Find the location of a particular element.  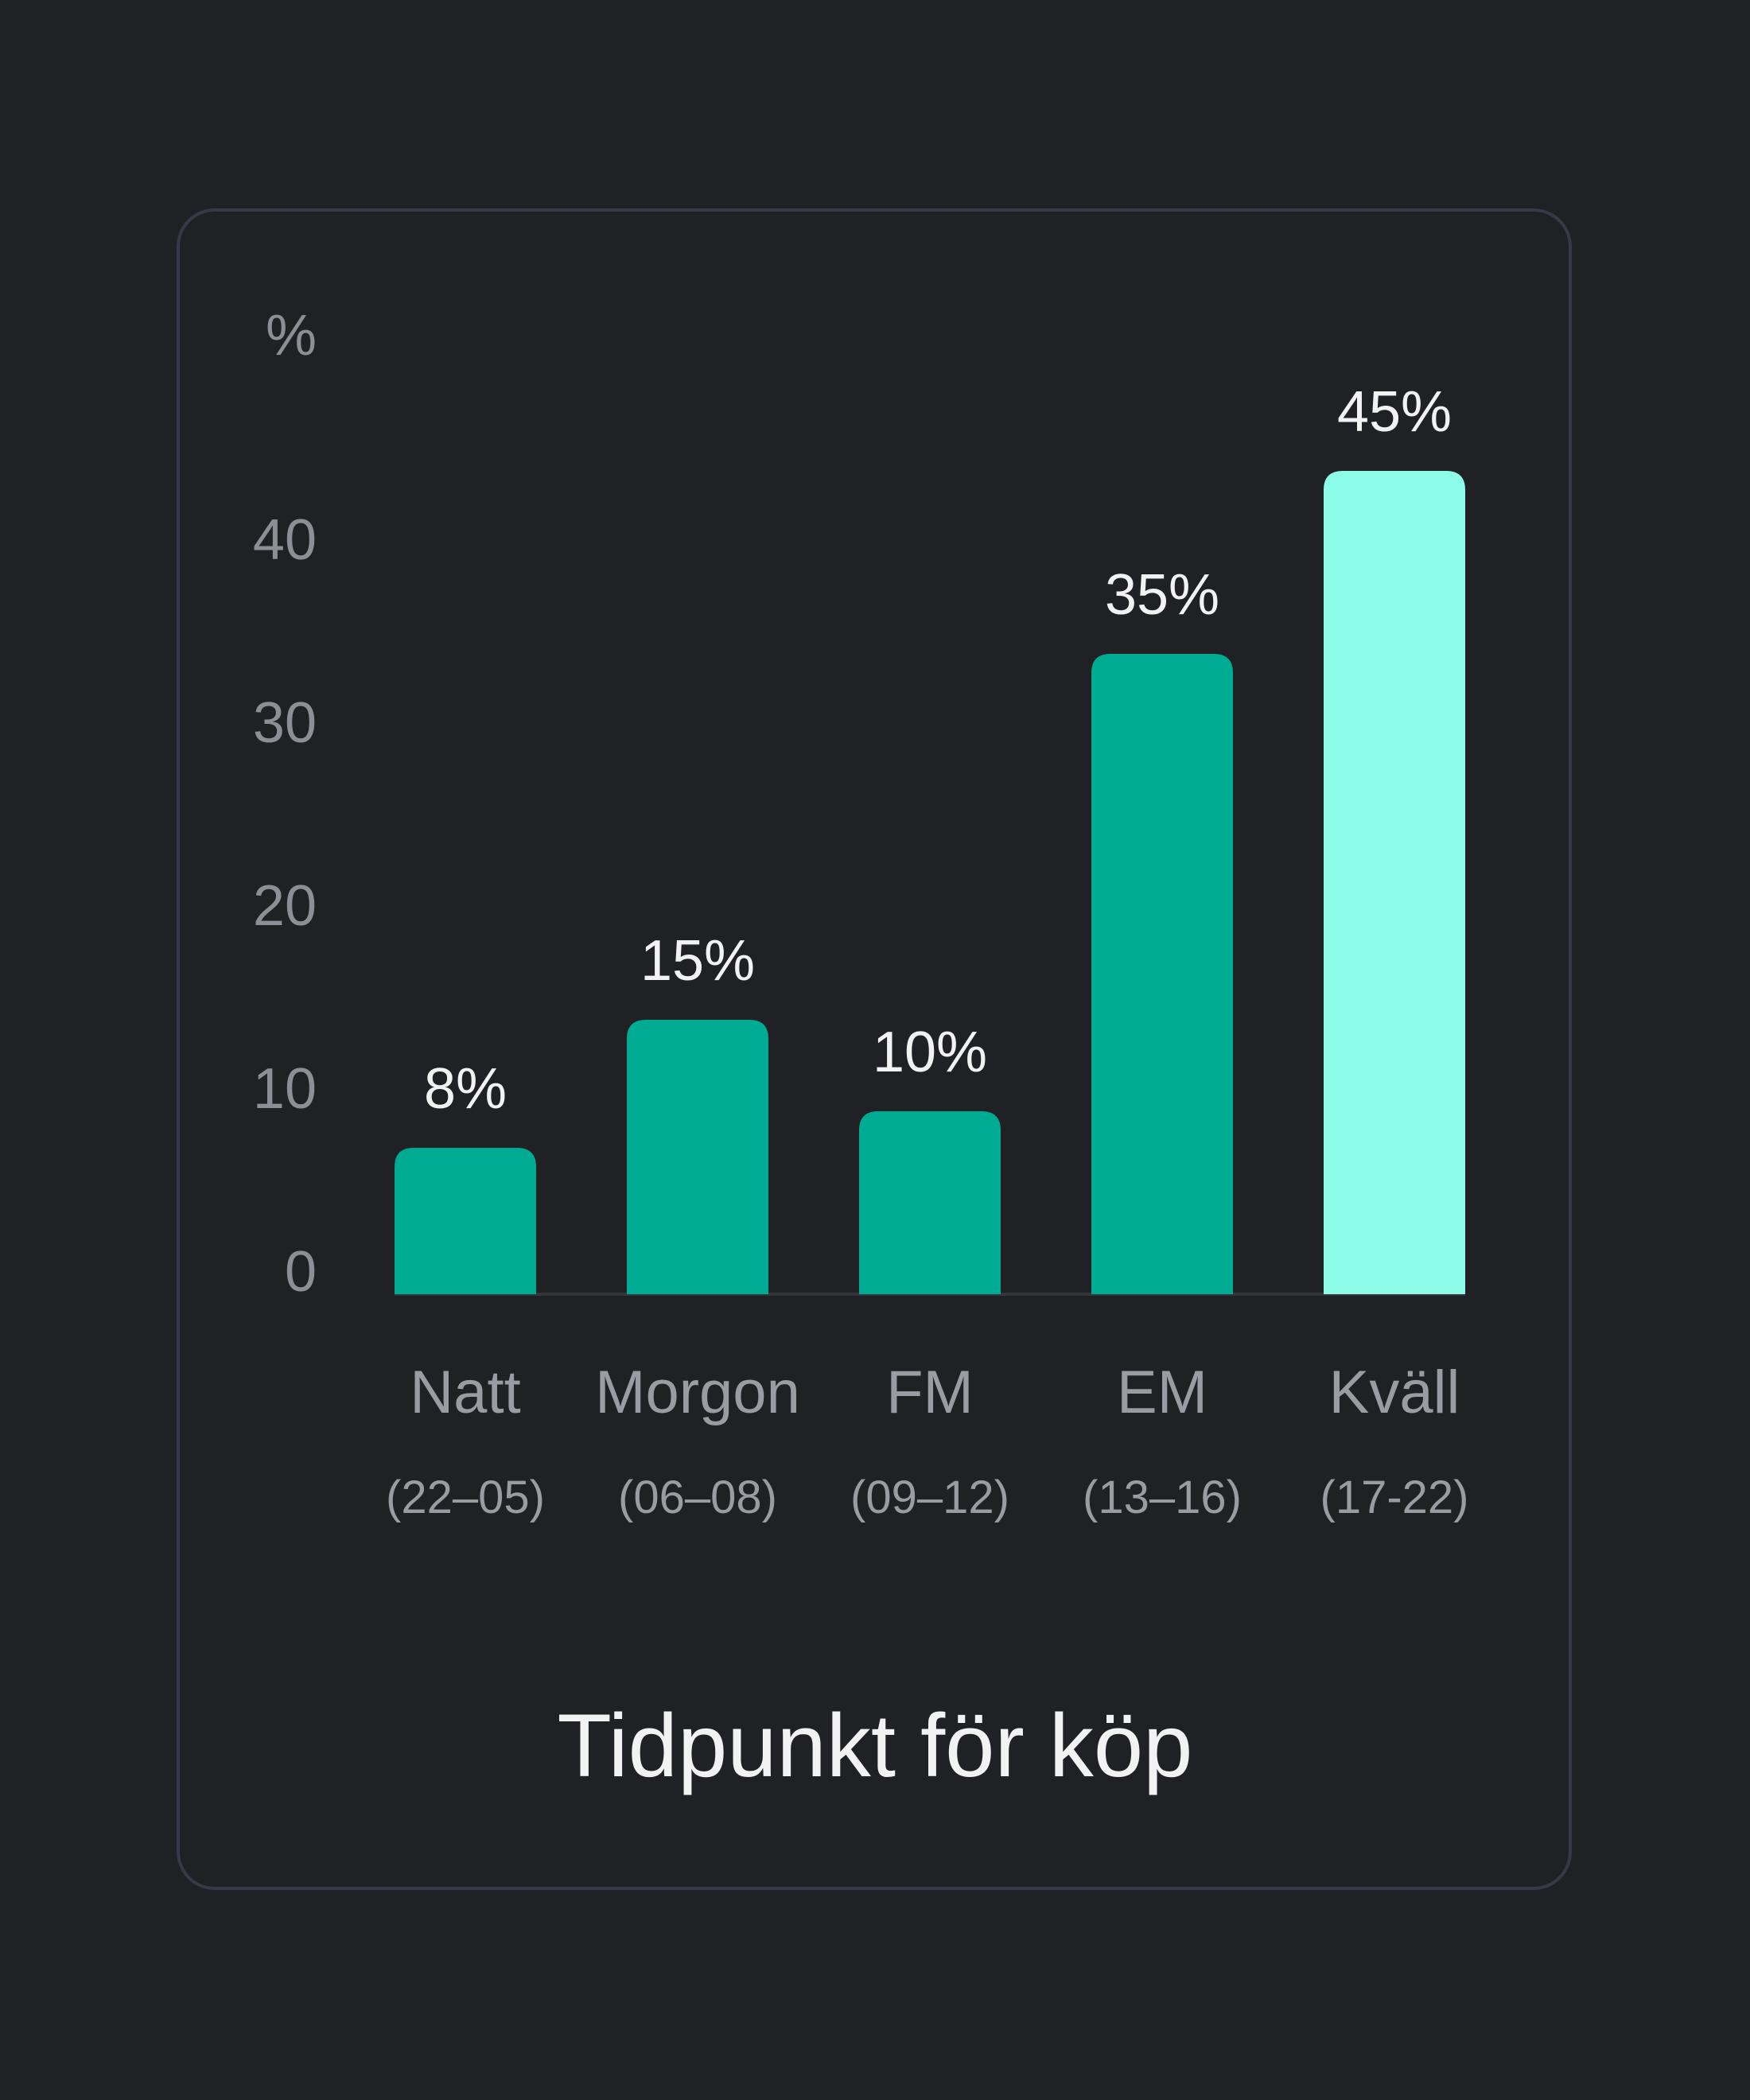

category-sublabel: (22–05) is located at coordinates (465, 1497).